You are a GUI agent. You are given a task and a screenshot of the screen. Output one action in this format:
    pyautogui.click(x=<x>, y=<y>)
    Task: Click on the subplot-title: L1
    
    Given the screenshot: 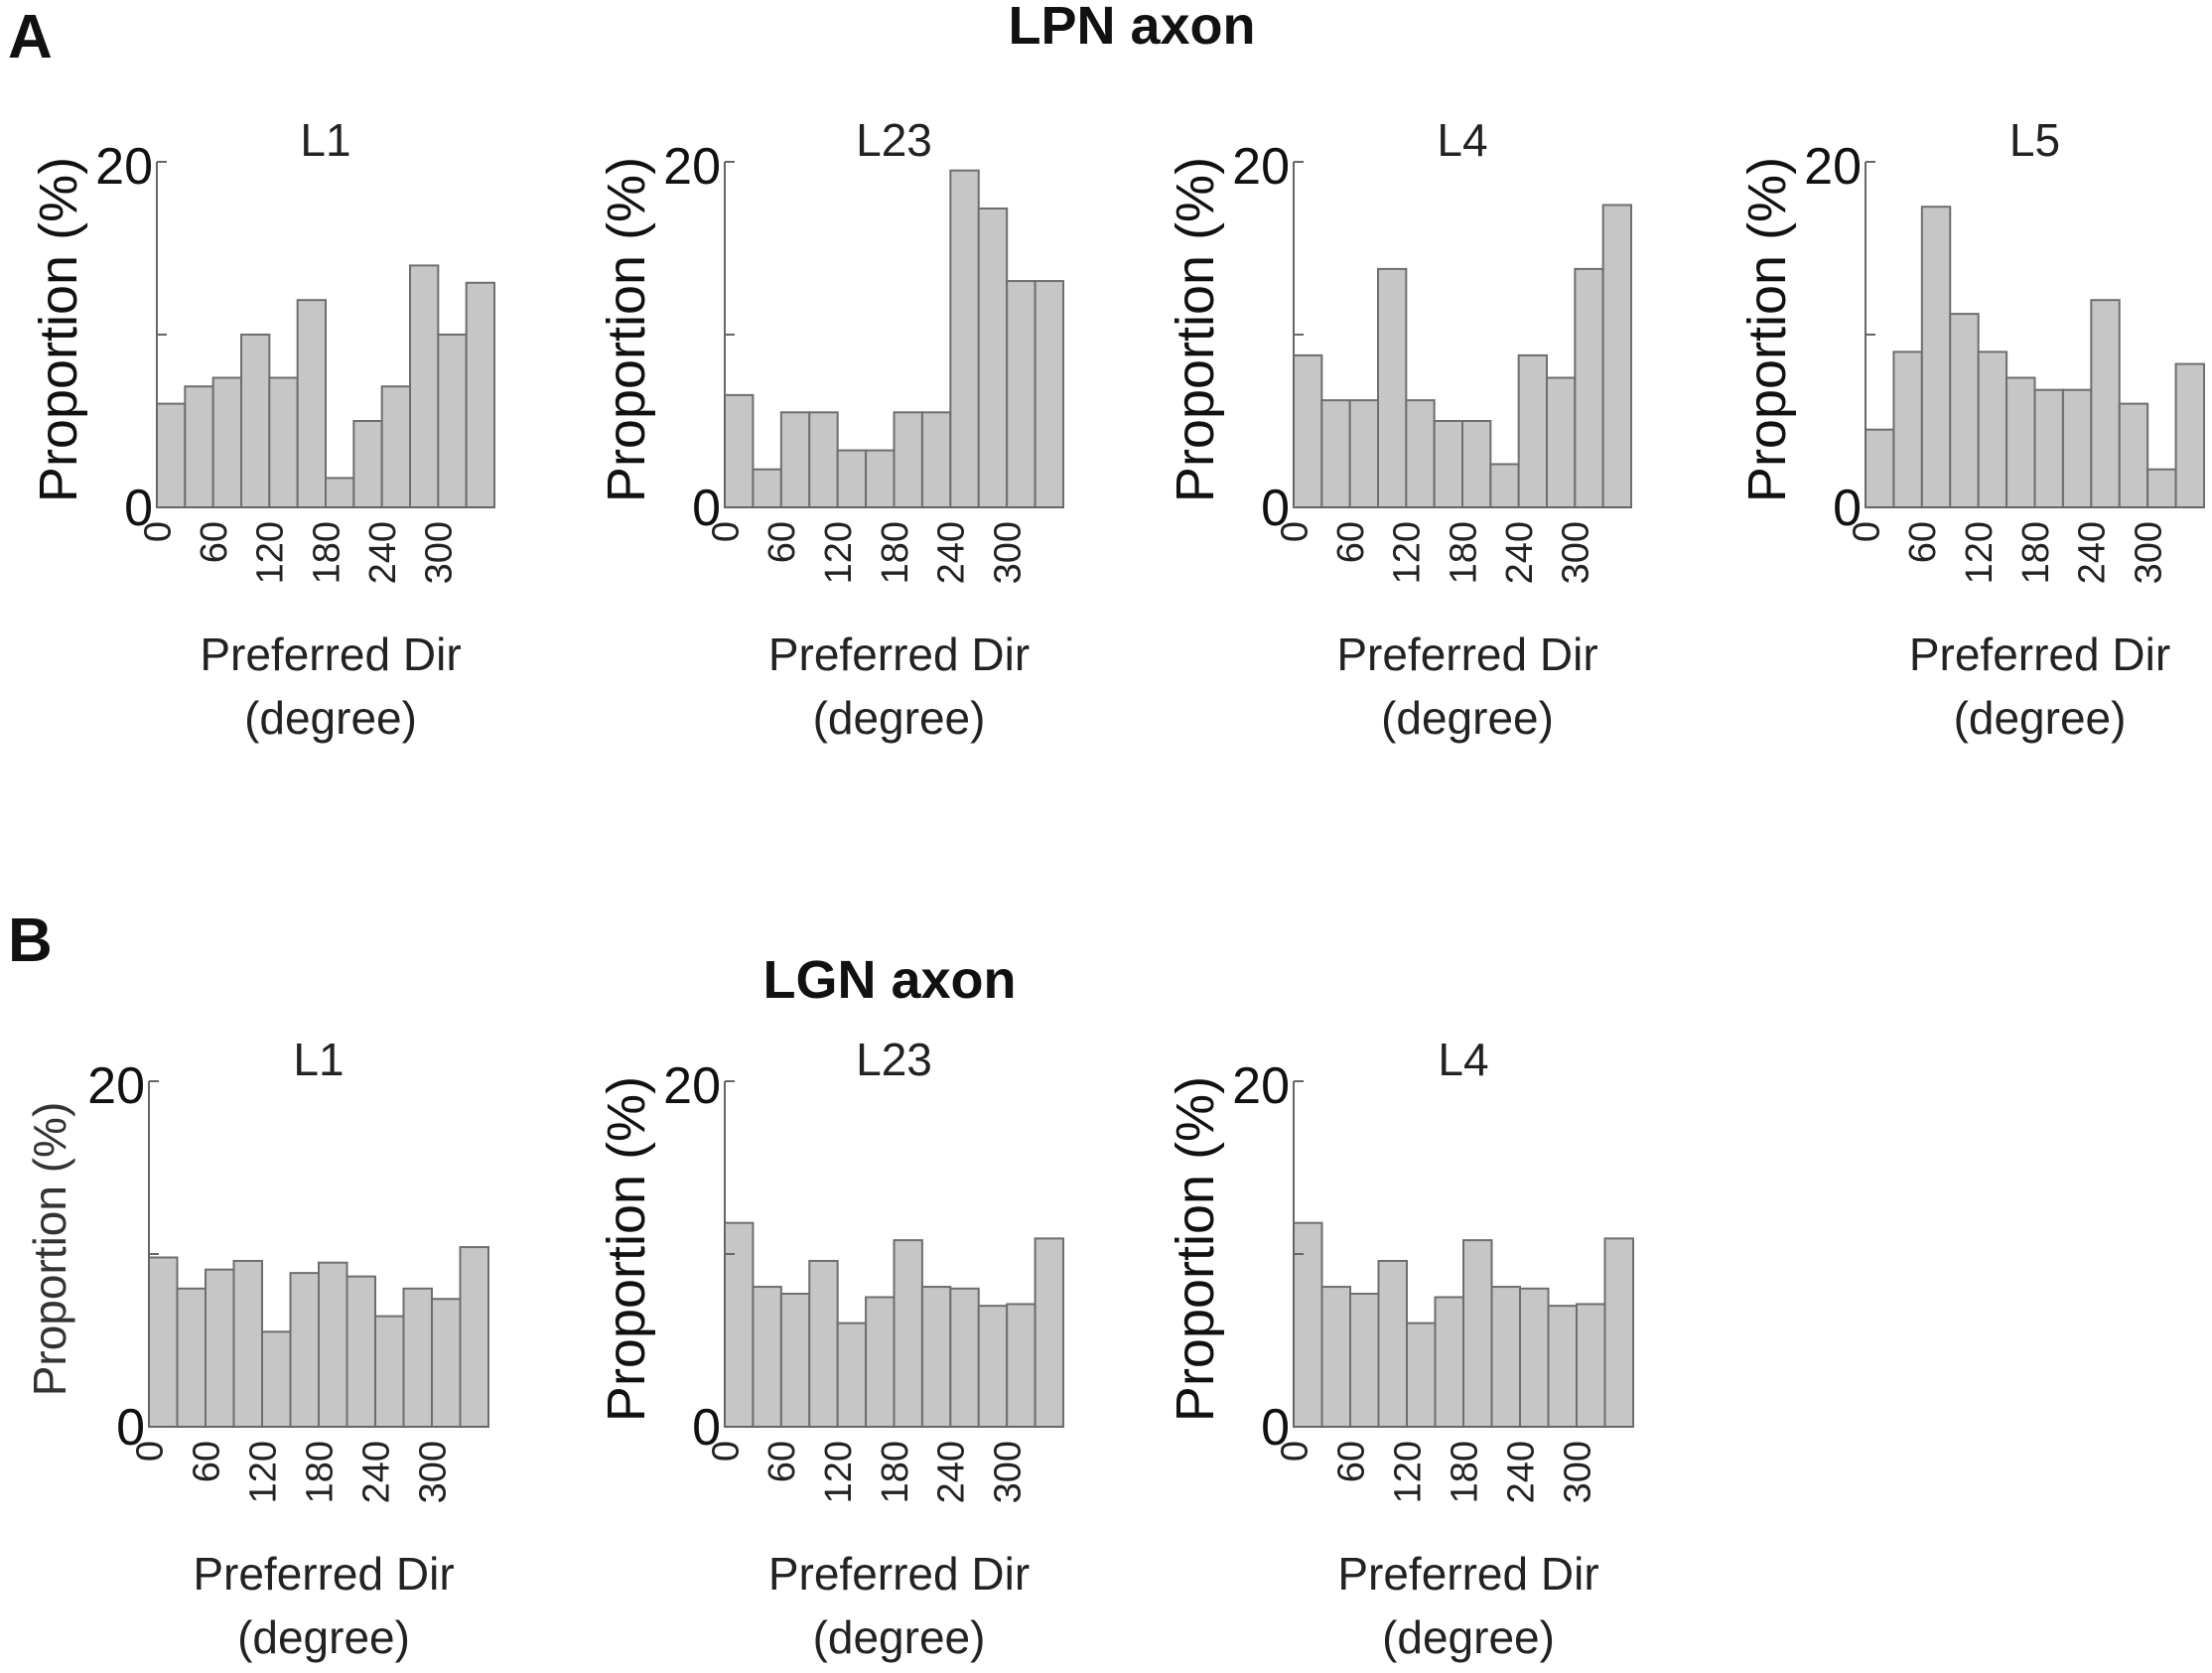 What is the action you would take?
    pyautogui.click(x=318, y=1059)
    